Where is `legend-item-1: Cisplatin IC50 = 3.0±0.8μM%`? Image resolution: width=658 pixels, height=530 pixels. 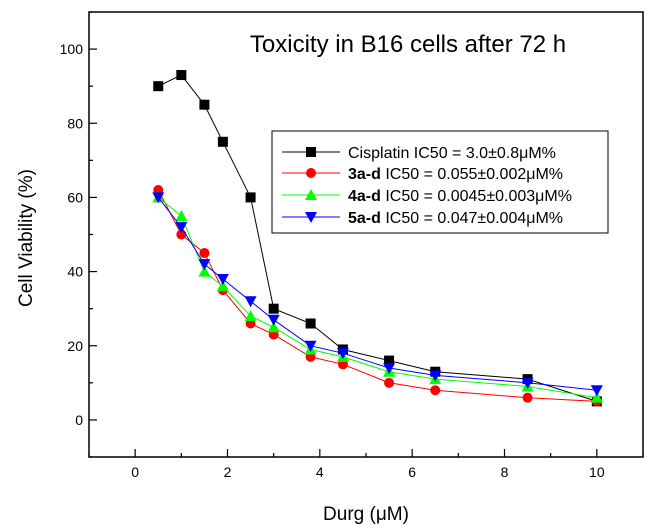
legend-item-1: Cisplatin IC50 = 3.0±0.8μM% is located at coordinates (419, 153).